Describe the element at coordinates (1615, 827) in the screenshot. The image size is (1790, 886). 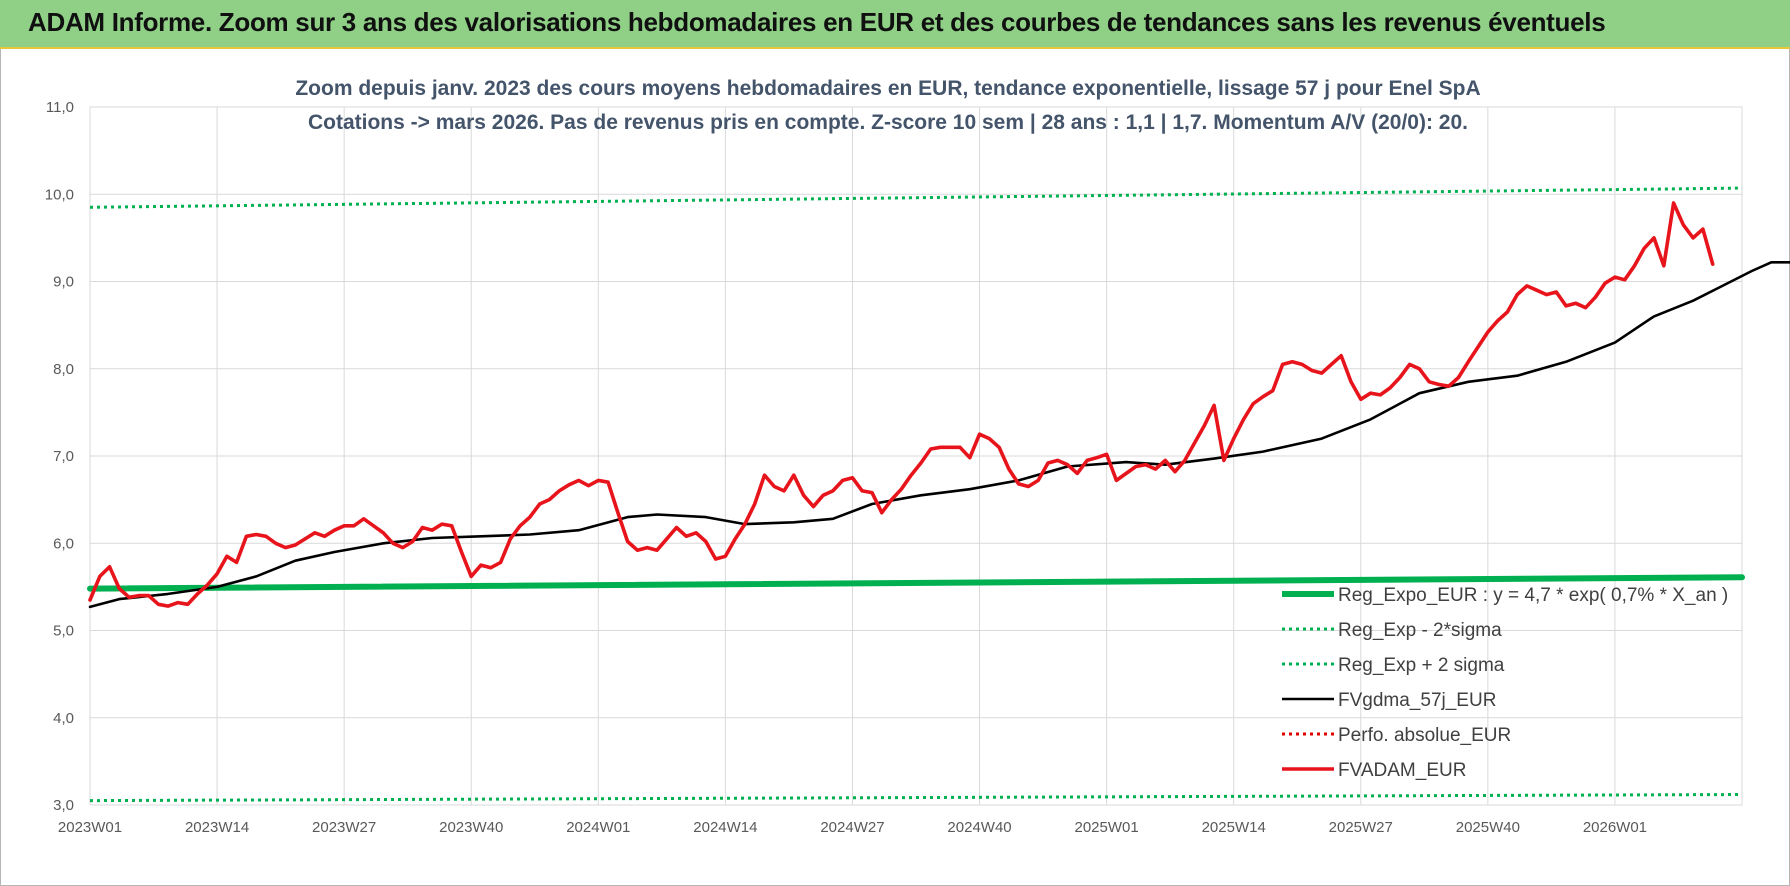
I see `x-tick-label: 2026W01` at that location.